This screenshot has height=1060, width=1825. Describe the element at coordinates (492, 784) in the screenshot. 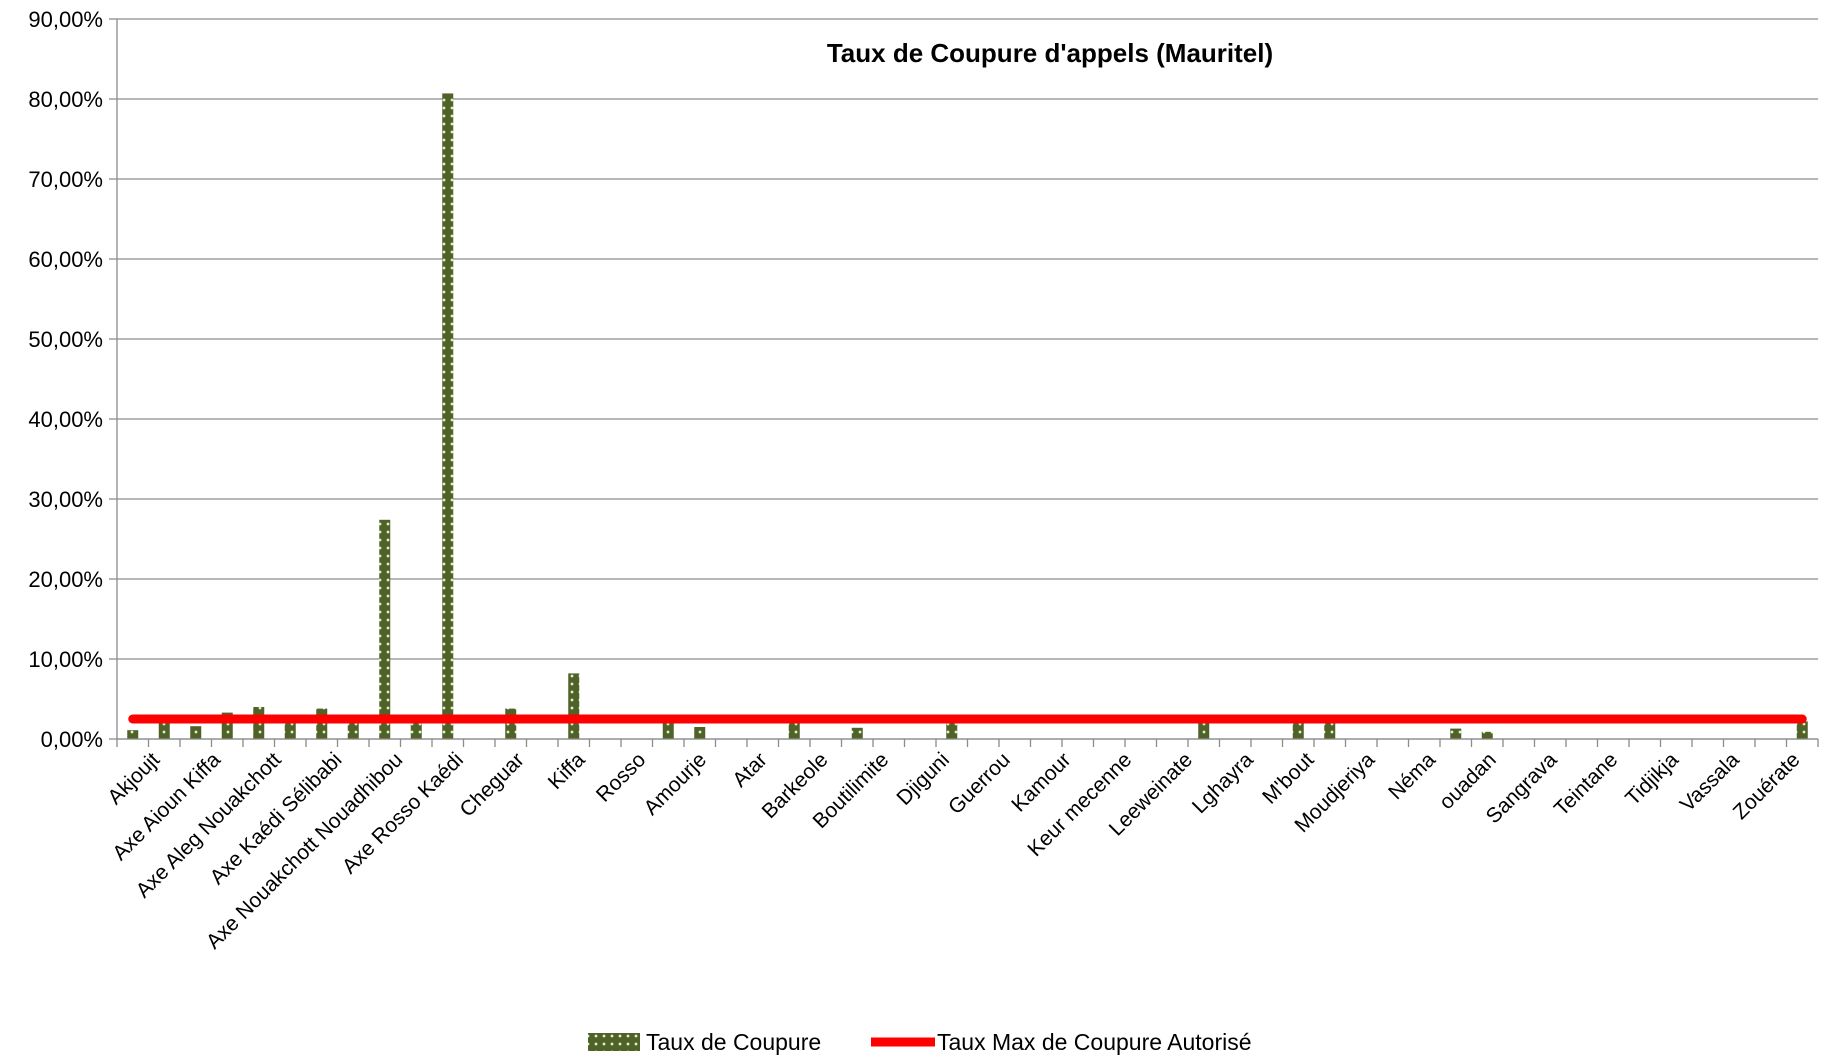

I see `x-tick-label: Cheguar` at that location.